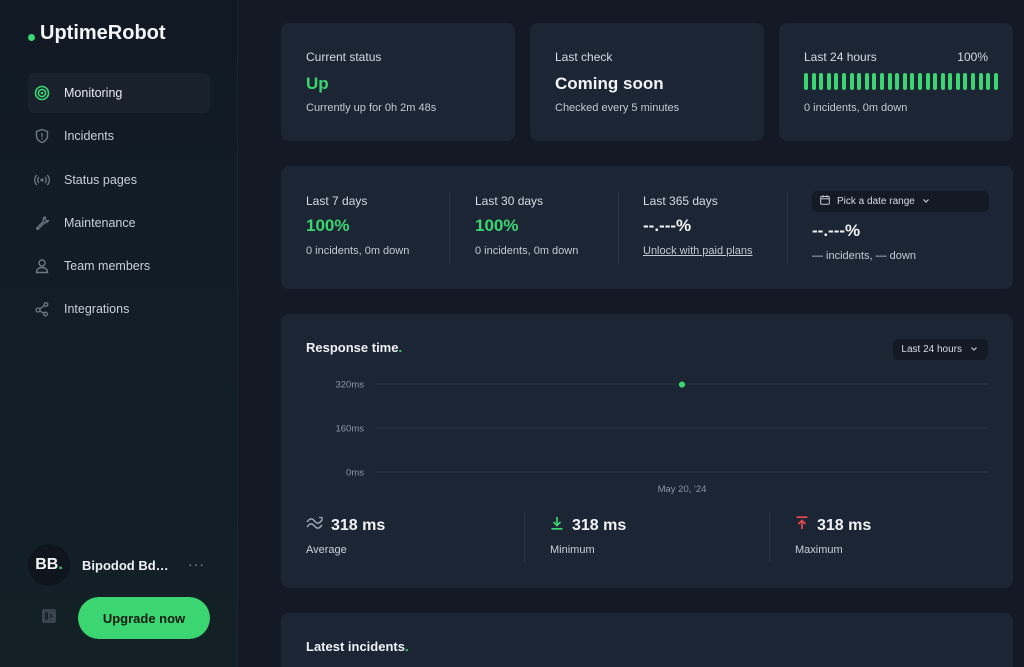 The image size is (1024, 667). I want to click on app-name: UptimeRobot, so click(103, 33).